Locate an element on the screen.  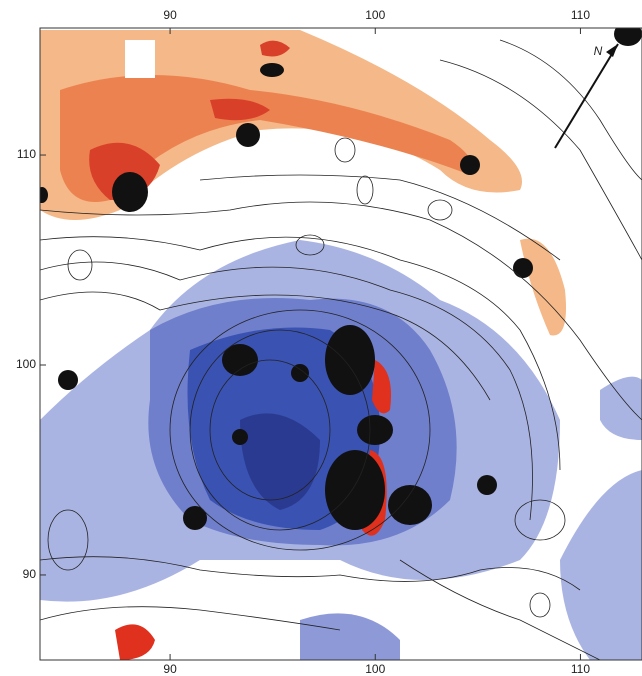
y-tick-label: 110 is located at coordinates (26, 154).